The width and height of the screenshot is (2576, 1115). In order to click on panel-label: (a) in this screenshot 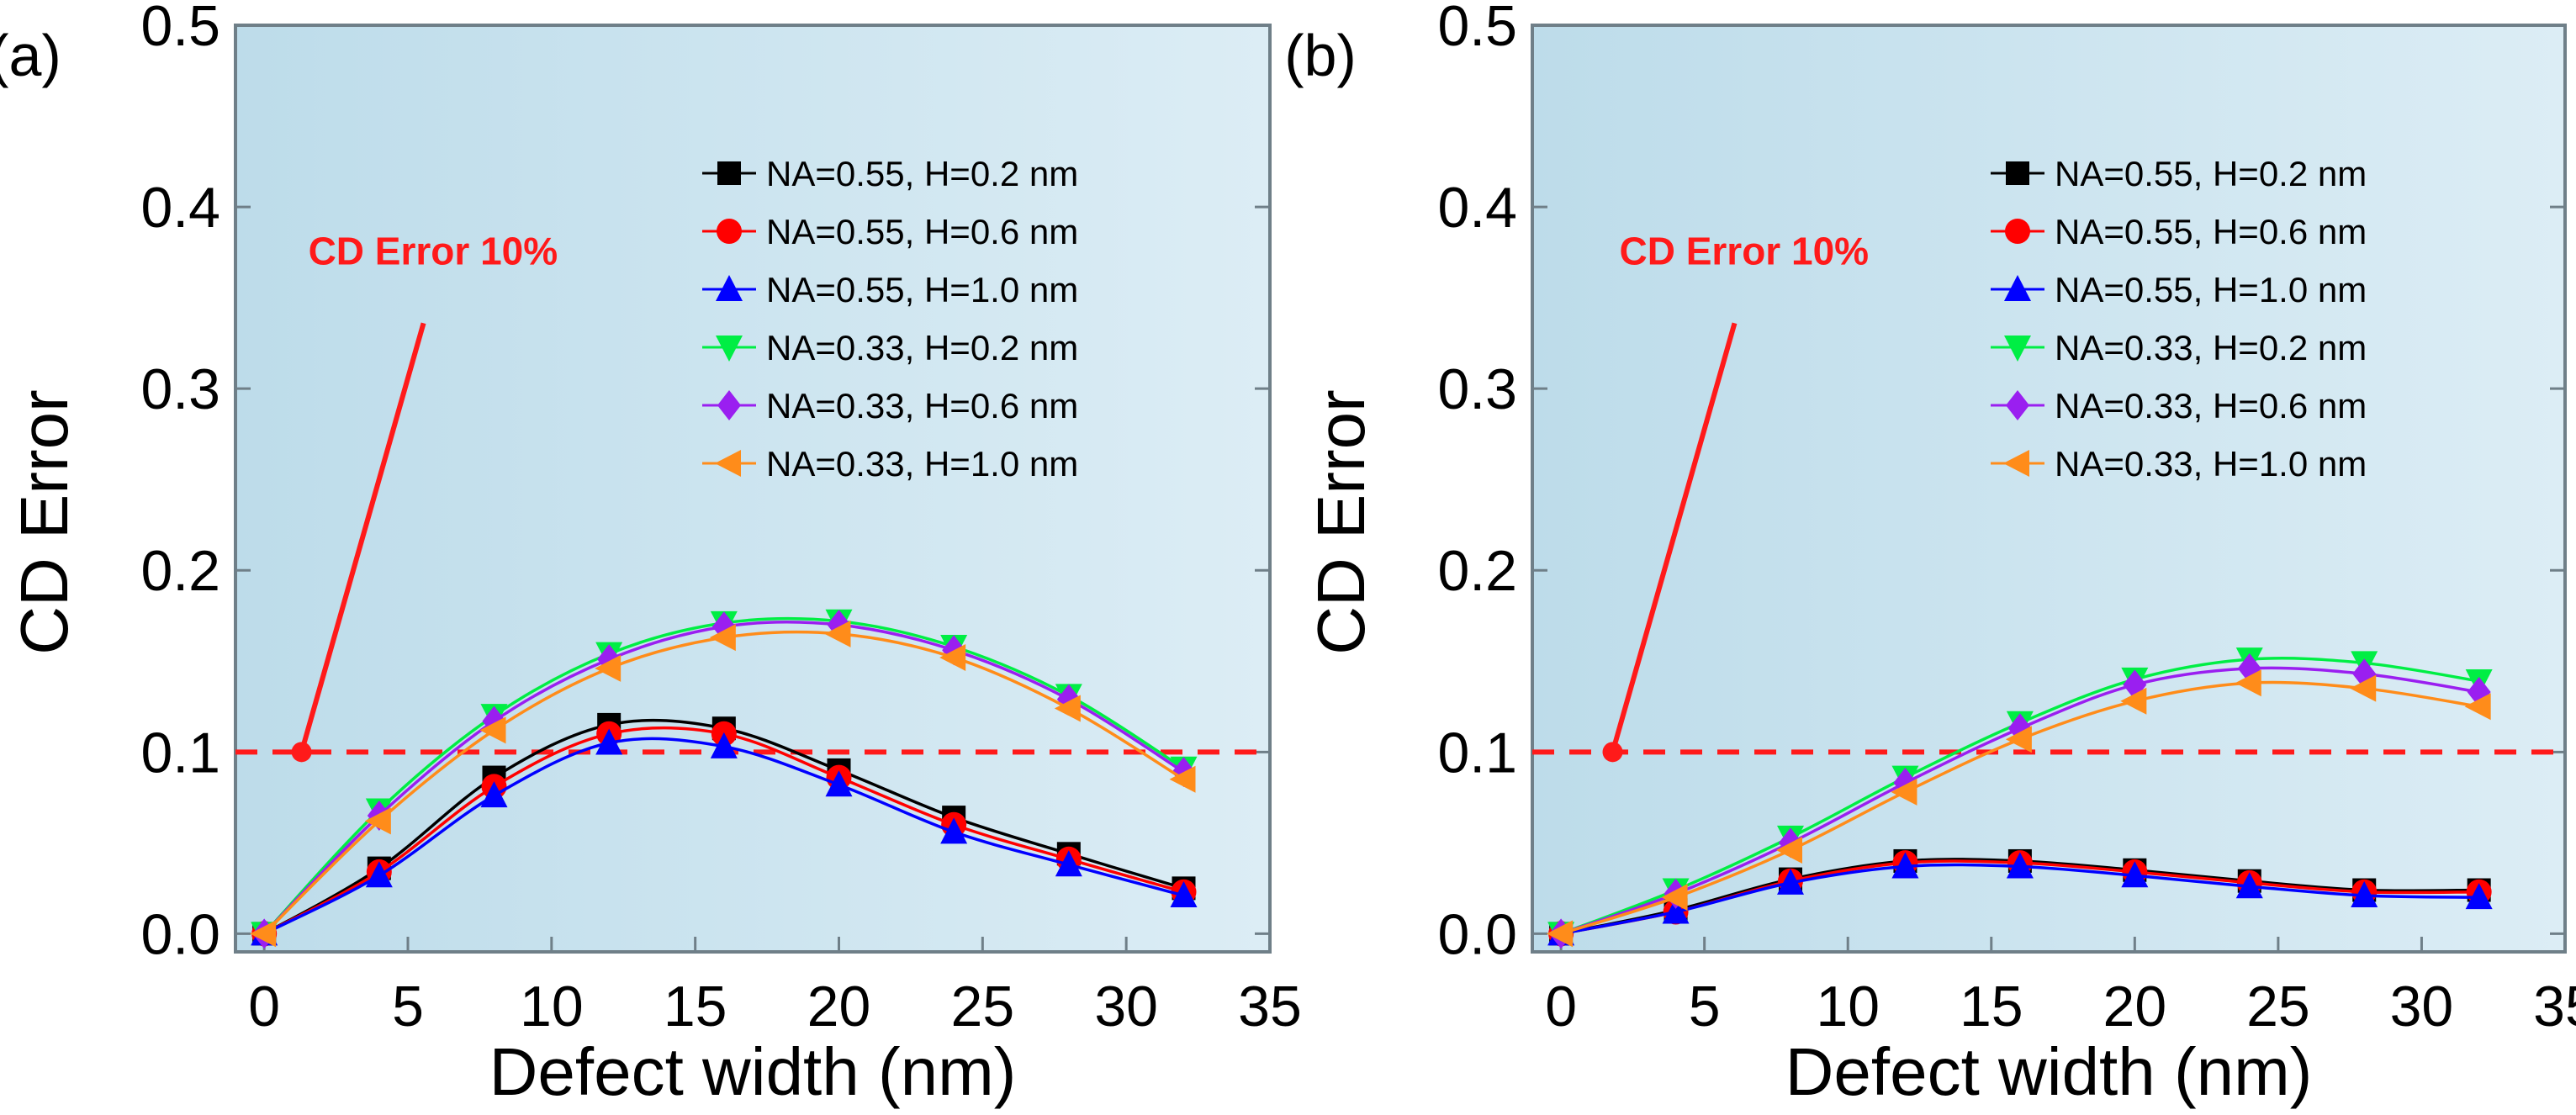, I will do `click(30, 55)`.